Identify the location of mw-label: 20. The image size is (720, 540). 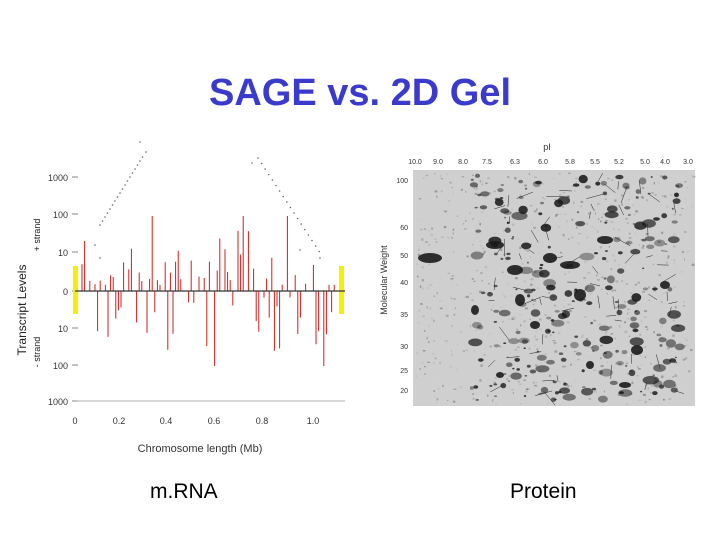
(404, 391).